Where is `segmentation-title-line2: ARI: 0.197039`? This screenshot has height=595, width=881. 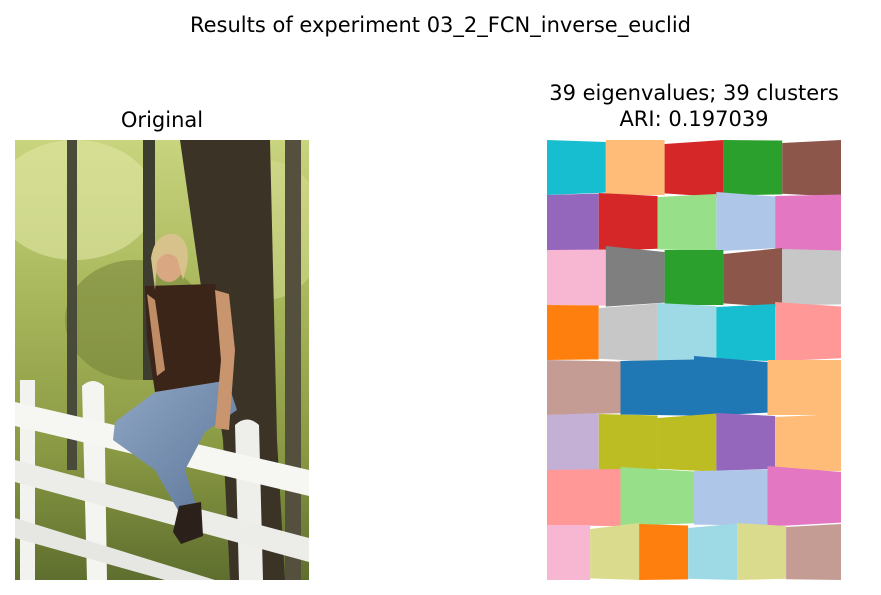 segmentation-title-line2: ARI: 0.197039 is located at coordinates (694, 119).